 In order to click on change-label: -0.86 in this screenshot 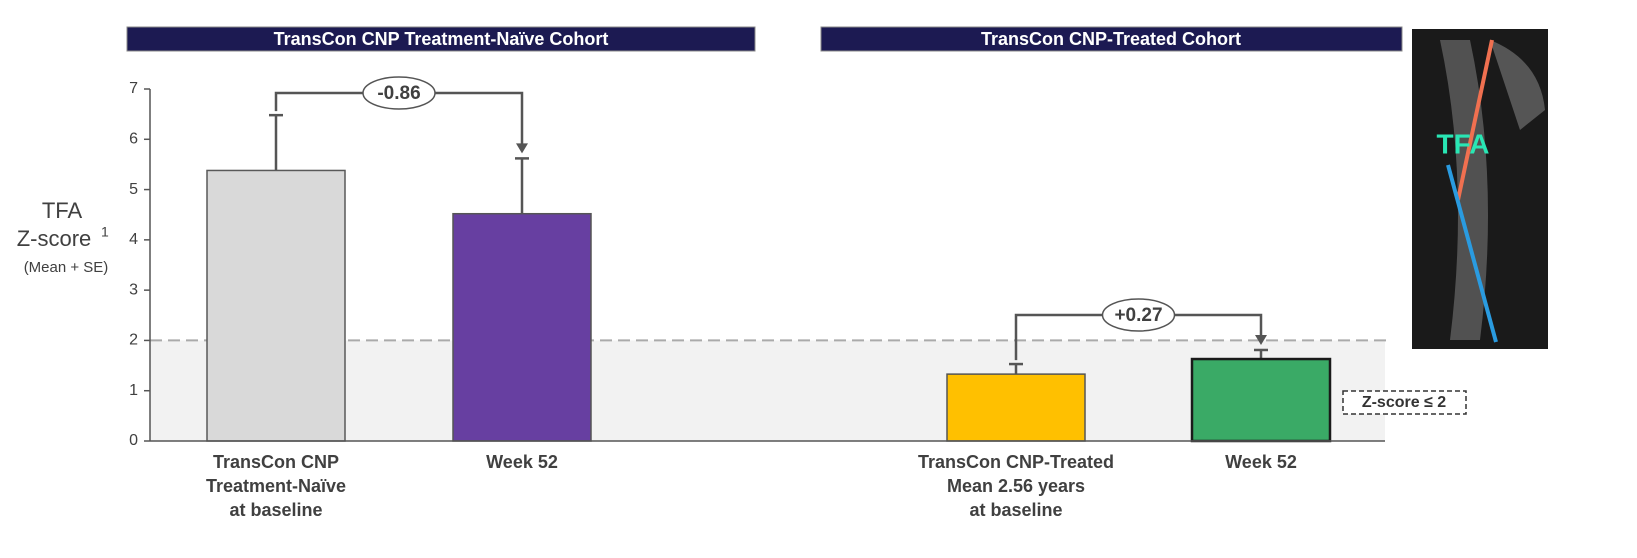, I will do `click(398, 93)`.